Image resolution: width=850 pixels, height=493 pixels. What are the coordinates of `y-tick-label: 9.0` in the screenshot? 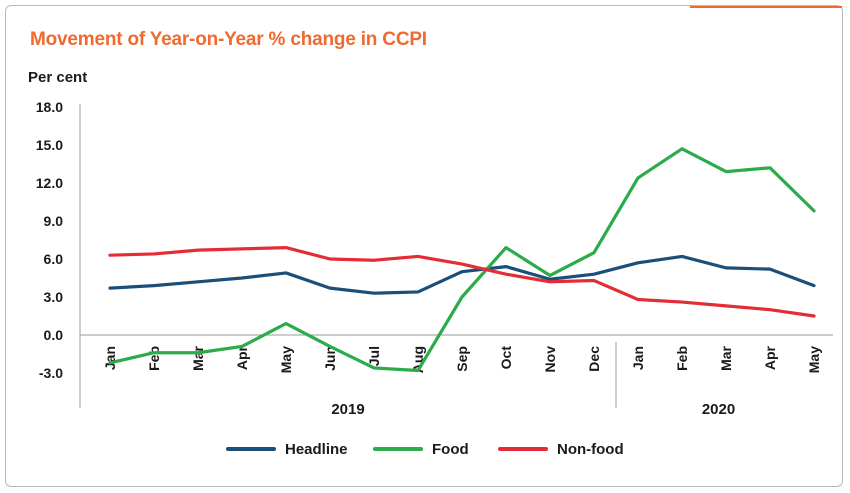 It's located at (54, 221).